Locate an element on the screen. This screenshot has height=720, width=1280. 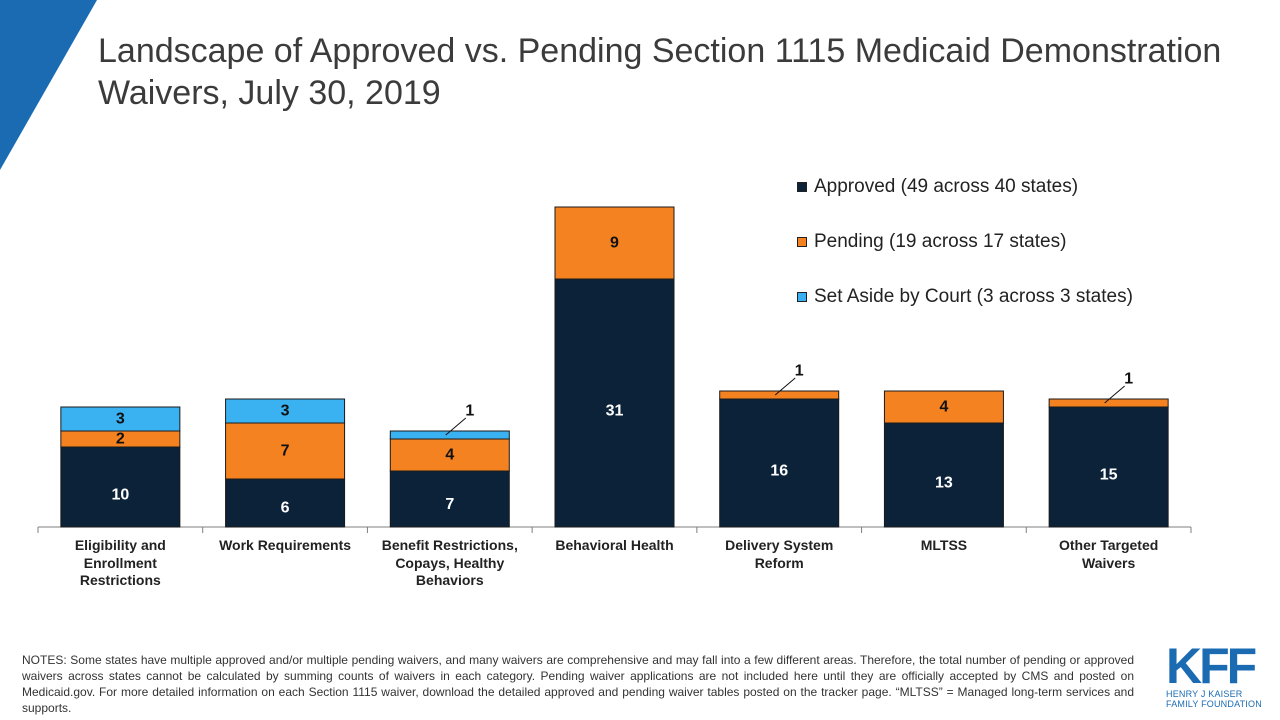
data-label-approved: 31 is located at coordinates (615, 411).